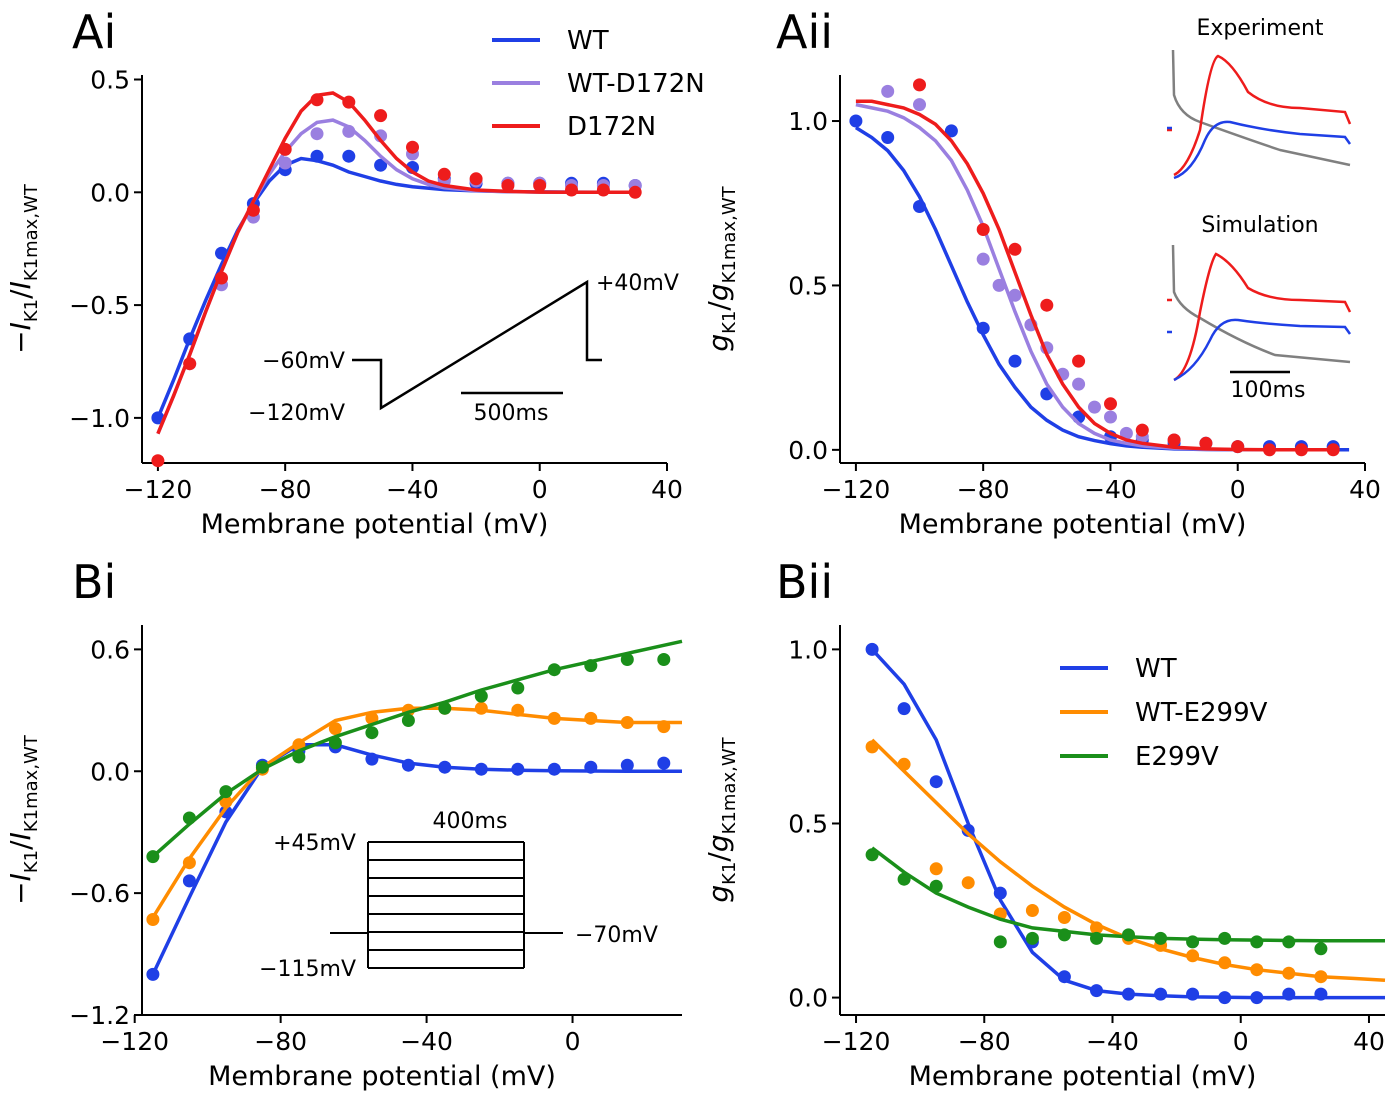 The image size is (1390, 1113). Describe the element at coordinates (99, 418) in the screenshot. I see `y-tick-label: −1.0` at that location.